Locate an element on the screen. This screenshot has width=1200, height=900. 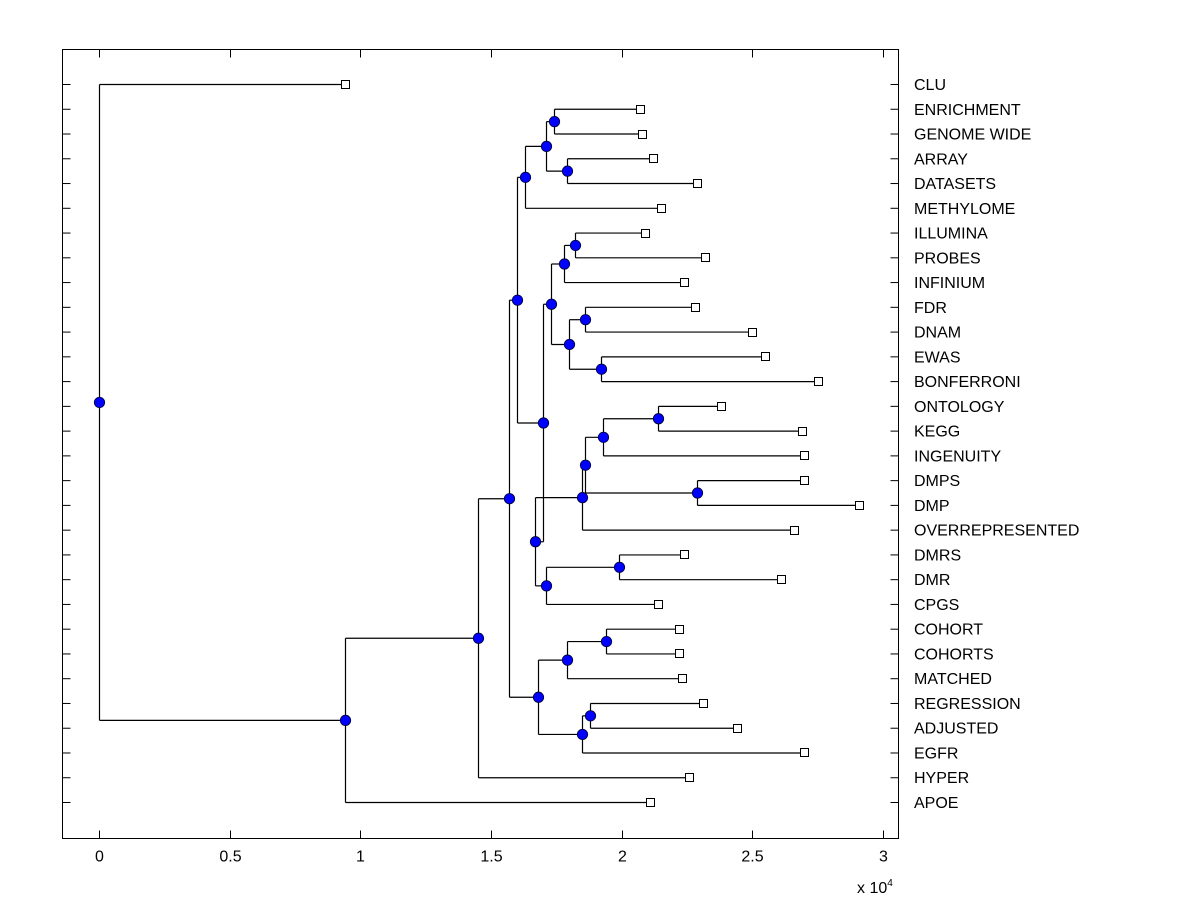
leaf-label: INGENUITY is located at coordinates (957, 456).